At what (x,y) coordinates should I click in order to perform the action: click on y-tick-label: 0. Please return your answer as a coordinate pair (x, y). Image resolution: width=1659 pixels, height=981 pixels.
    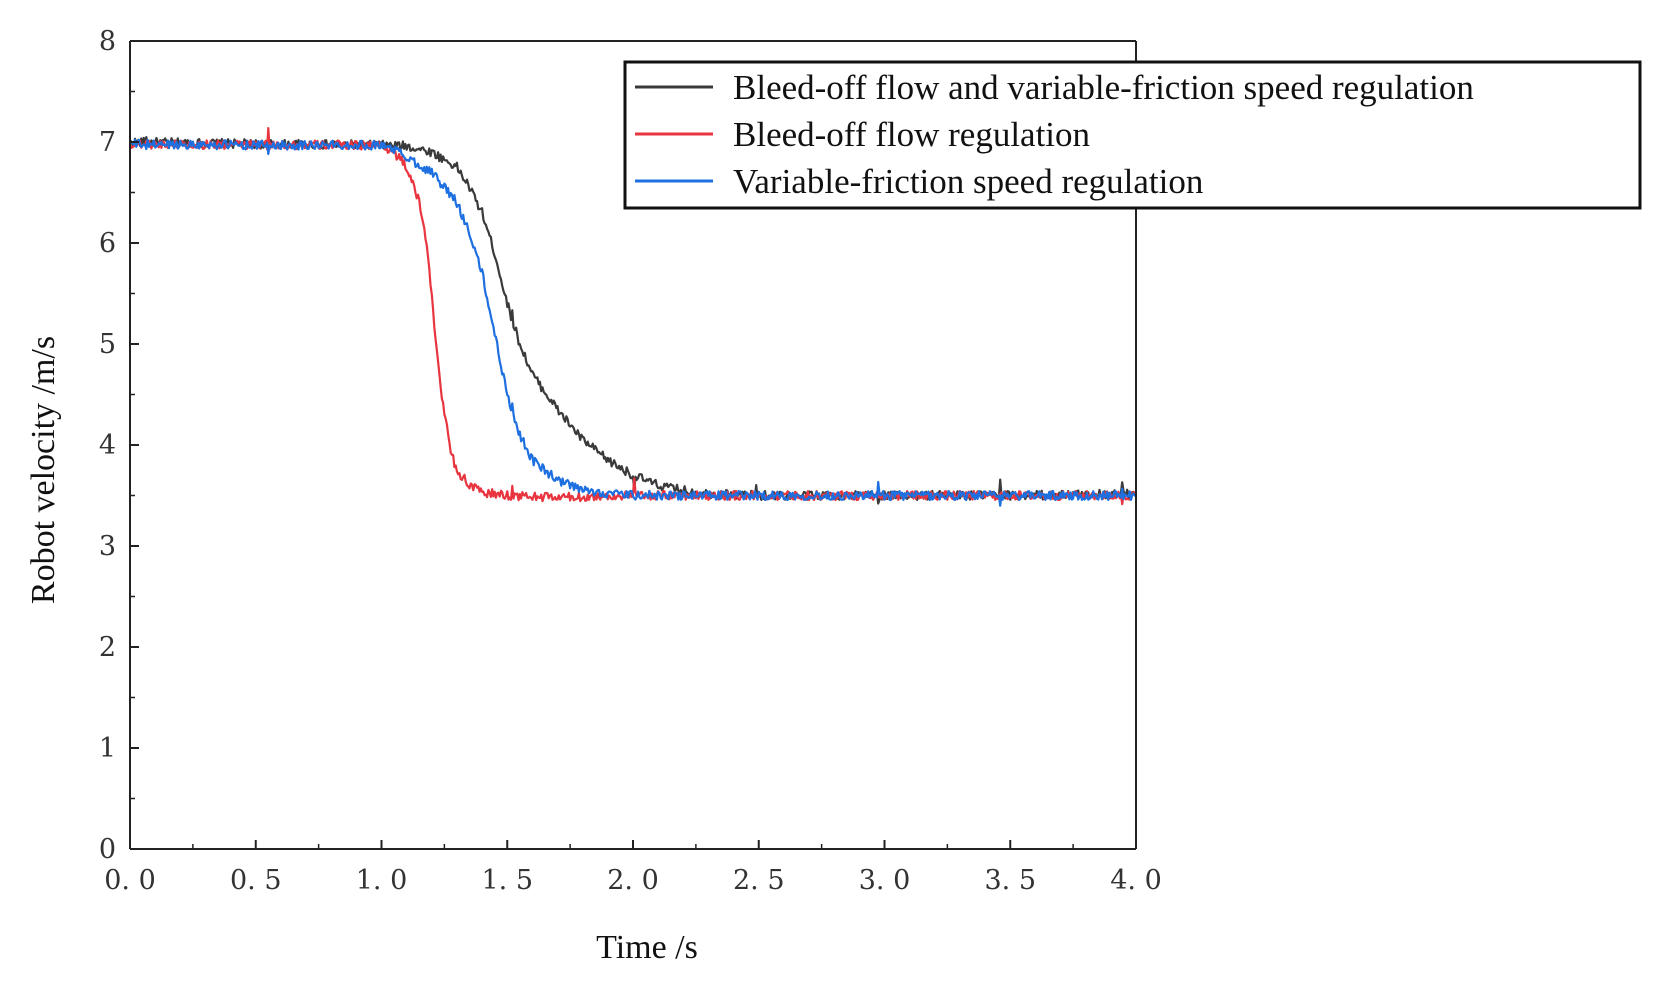
    Looking at the image, I should click on (107, 849).